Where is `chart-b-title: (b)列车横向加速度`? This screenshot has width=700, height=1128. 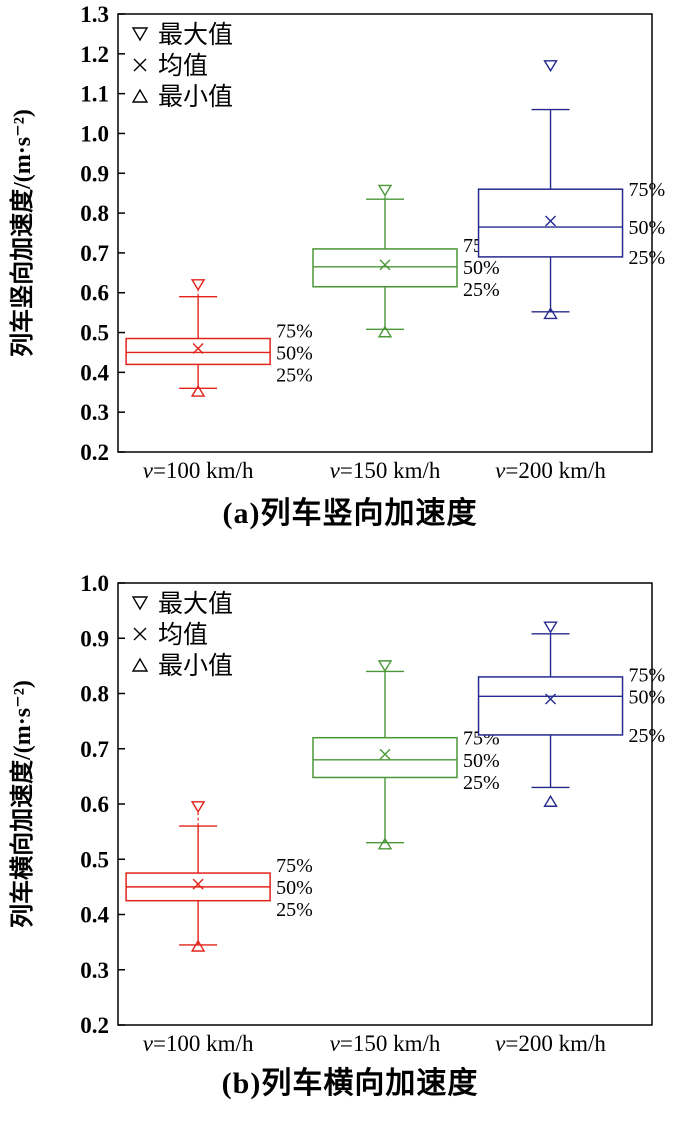 chart-b-title: (b)列车横向加速度 is located at coordinates (350, 1083).